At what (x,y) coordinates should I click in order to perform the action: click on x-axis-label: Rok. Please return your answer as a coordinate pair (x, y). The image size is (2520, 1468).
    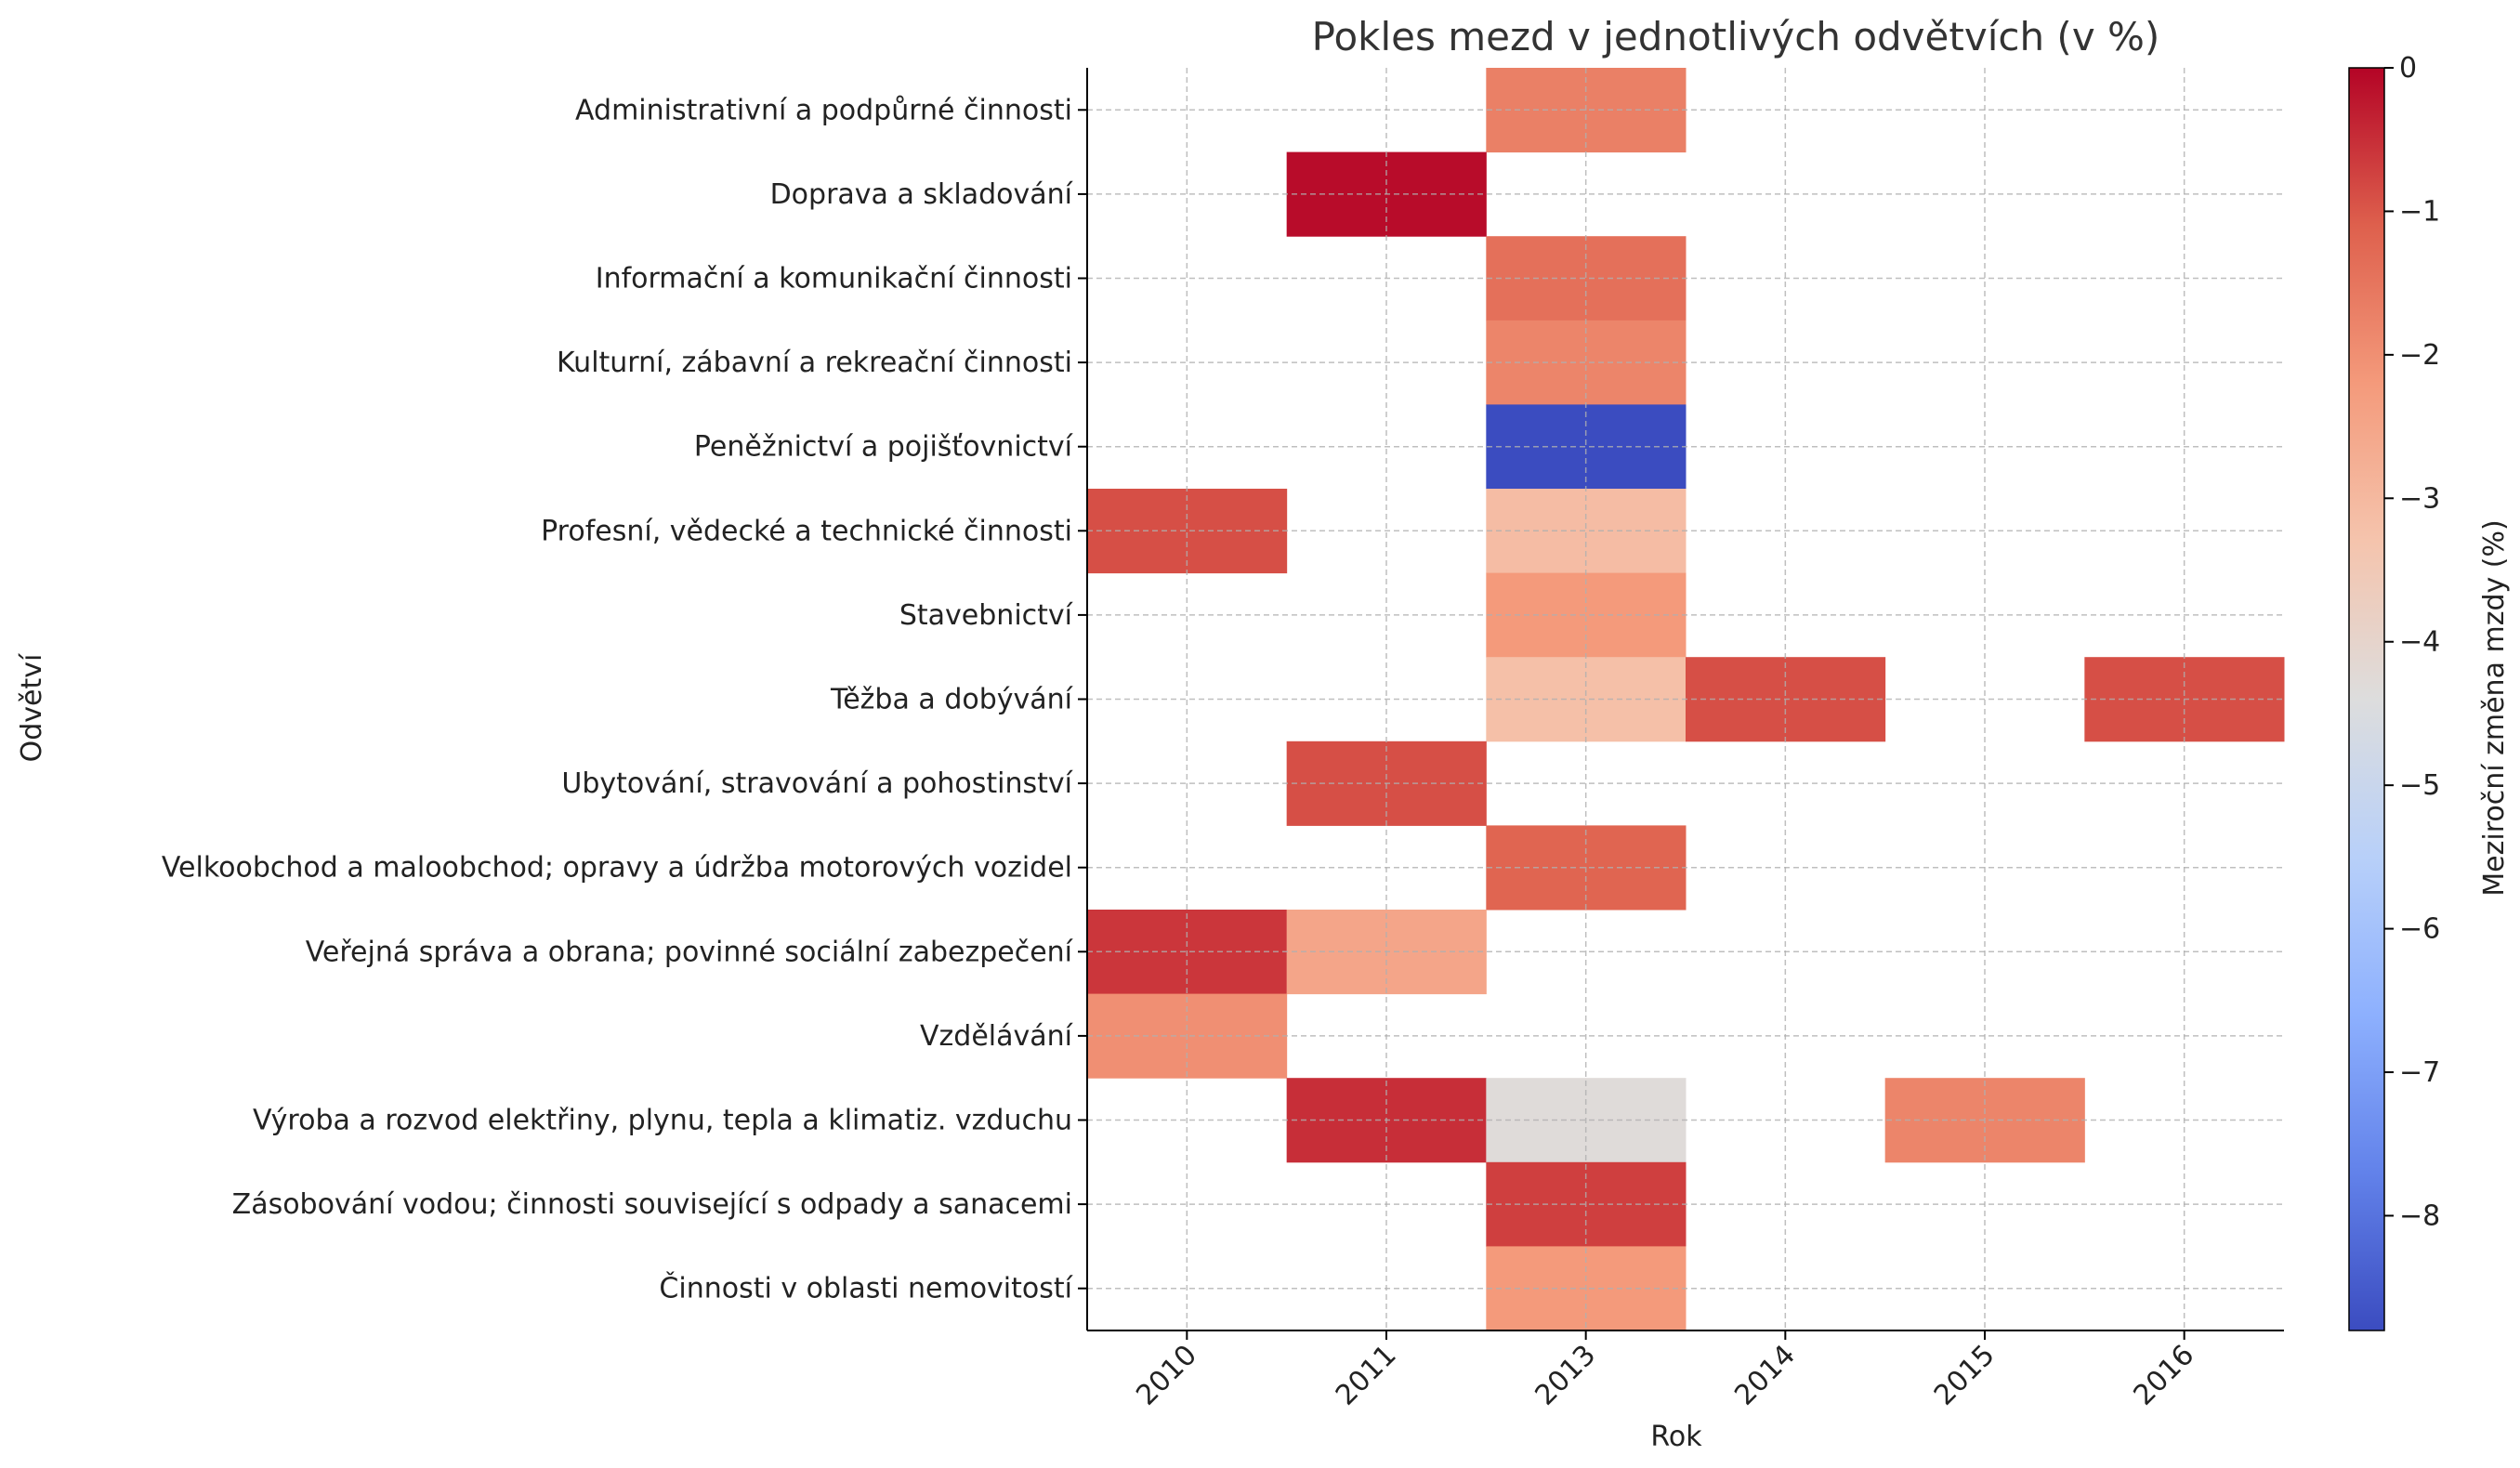
    Looking at the image, I should click on (1676, 1437).